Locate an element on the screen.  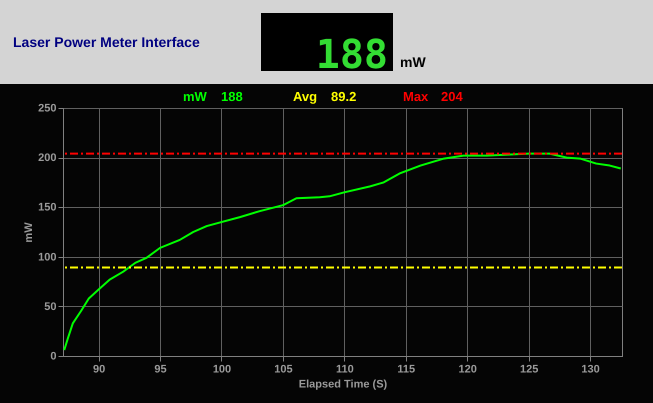
x-tick-label: 125 is located at coordinates (529, 370).